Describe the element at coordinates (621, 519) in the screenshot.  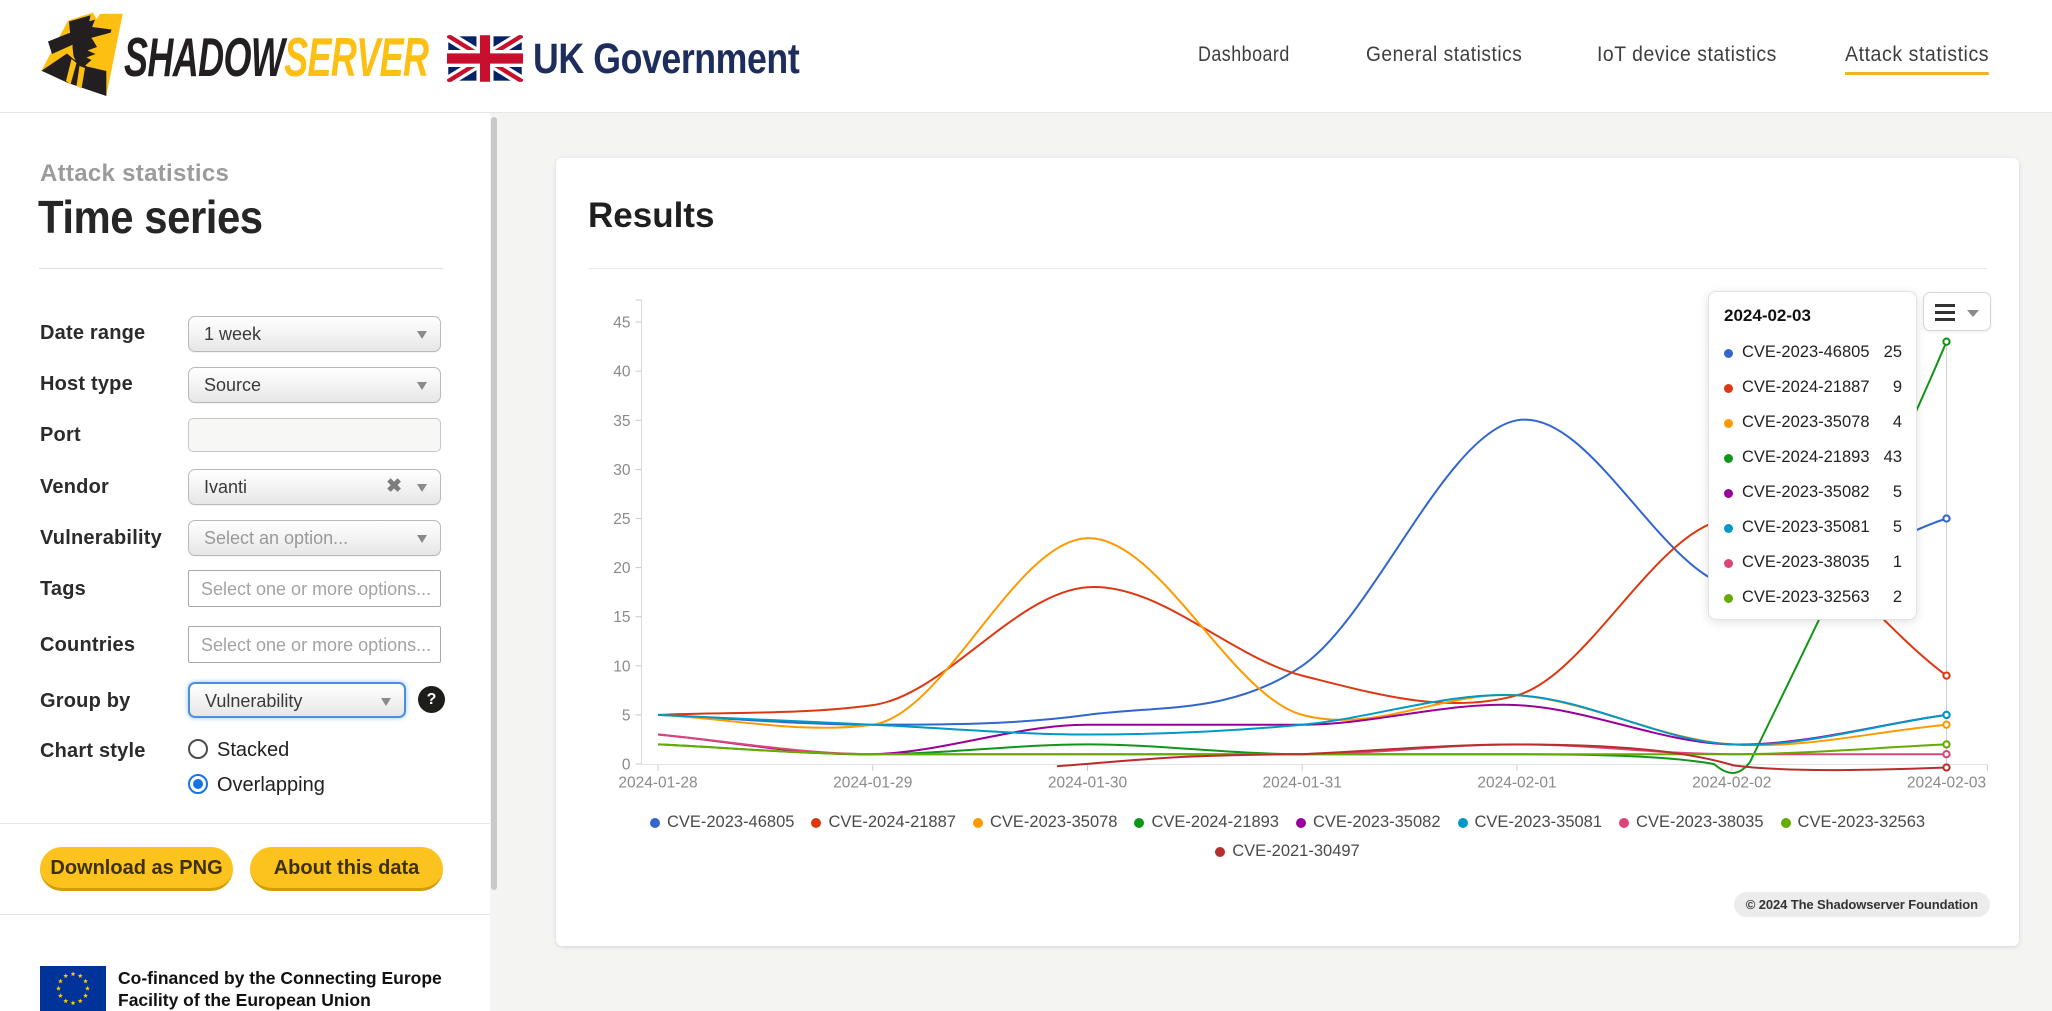
I see `svg-text: 25` at that location.